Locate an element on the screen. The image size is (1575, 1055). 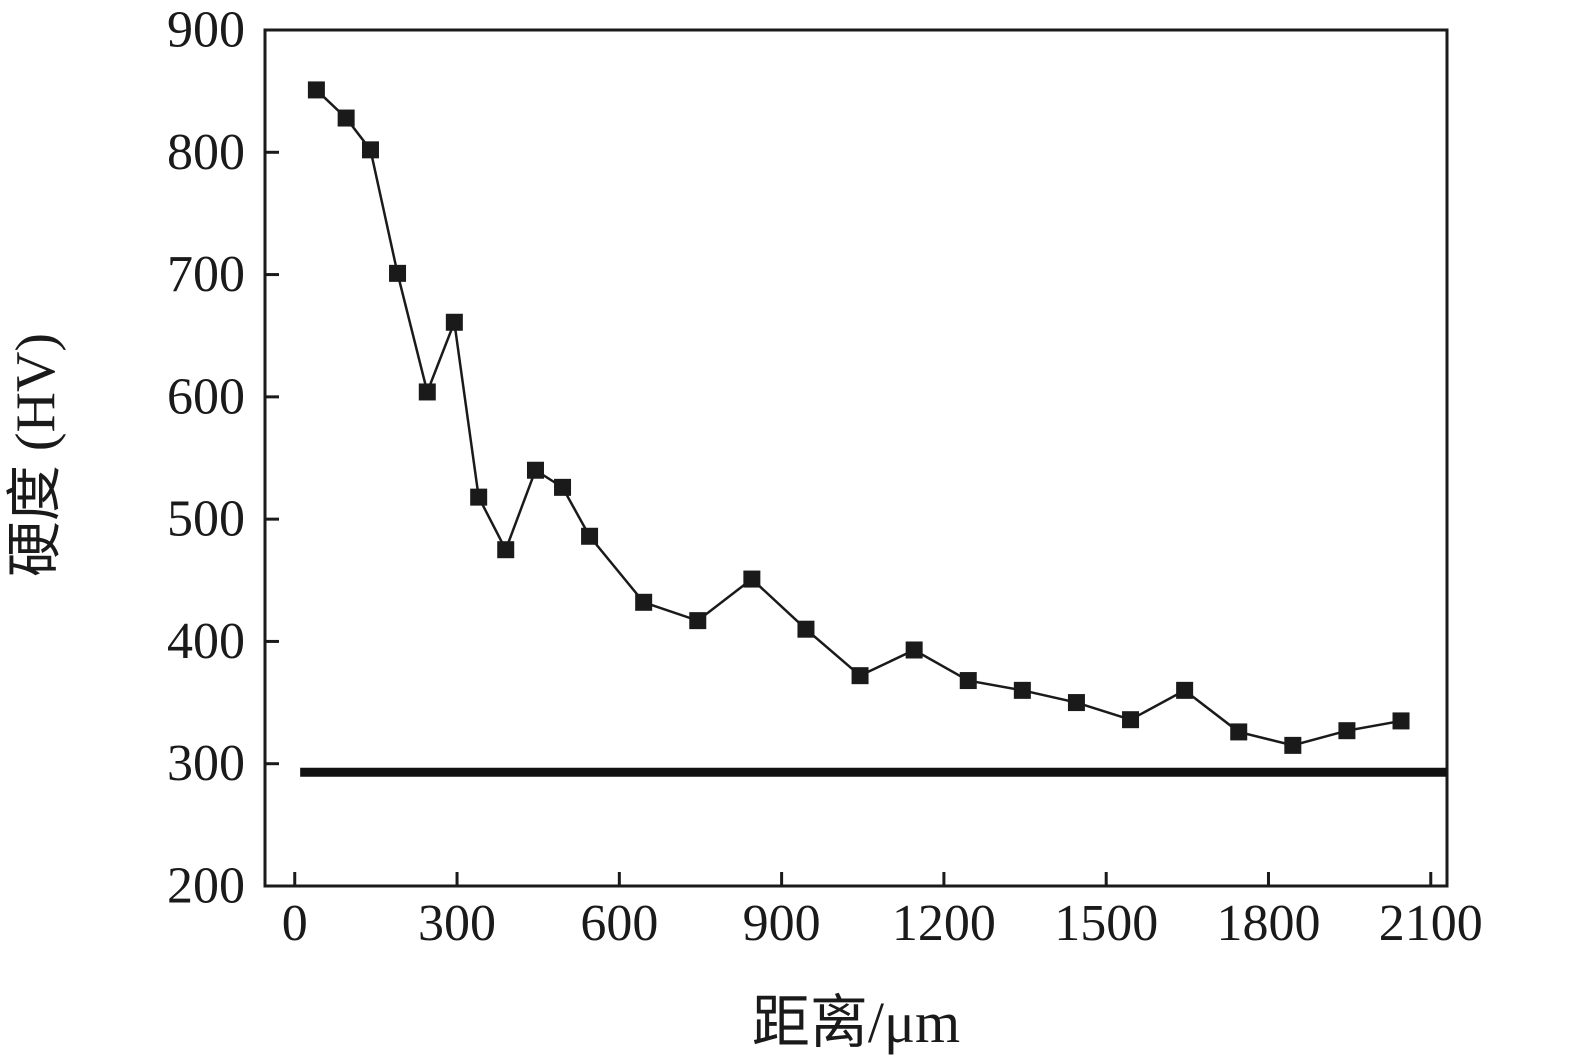
y-tick-label: 700 is located at coordinates (206, 274).